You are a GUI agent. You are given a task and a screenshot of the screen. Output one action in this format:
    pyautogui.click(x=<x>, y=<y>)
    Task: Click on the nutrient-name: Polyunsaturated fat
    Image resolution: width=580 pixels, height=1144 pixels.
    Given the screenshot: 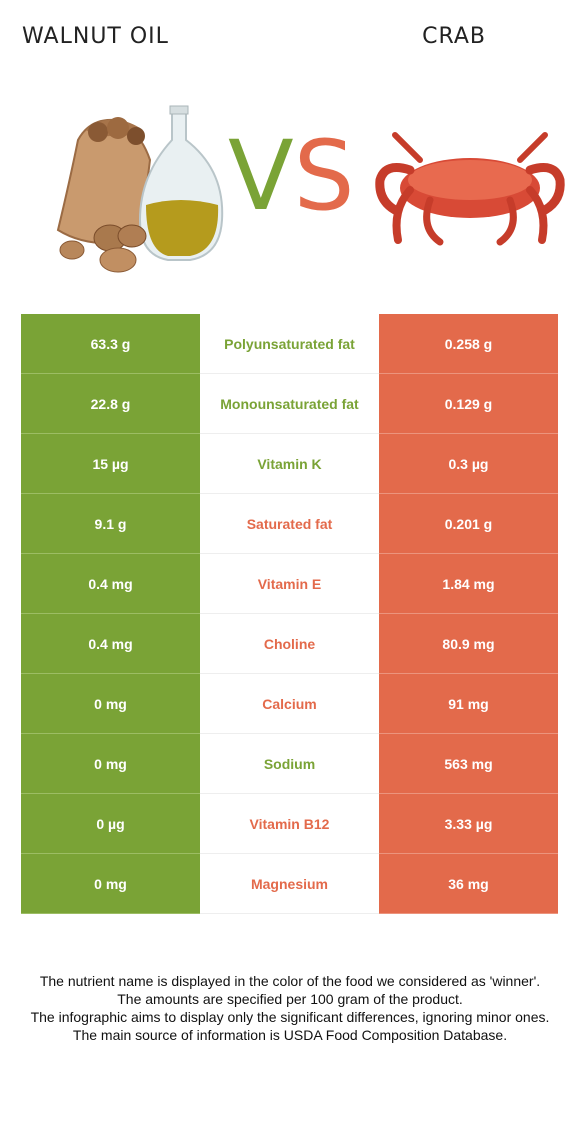 What is the action you would take?
    pyautogui.click(x=289, y=344)
    